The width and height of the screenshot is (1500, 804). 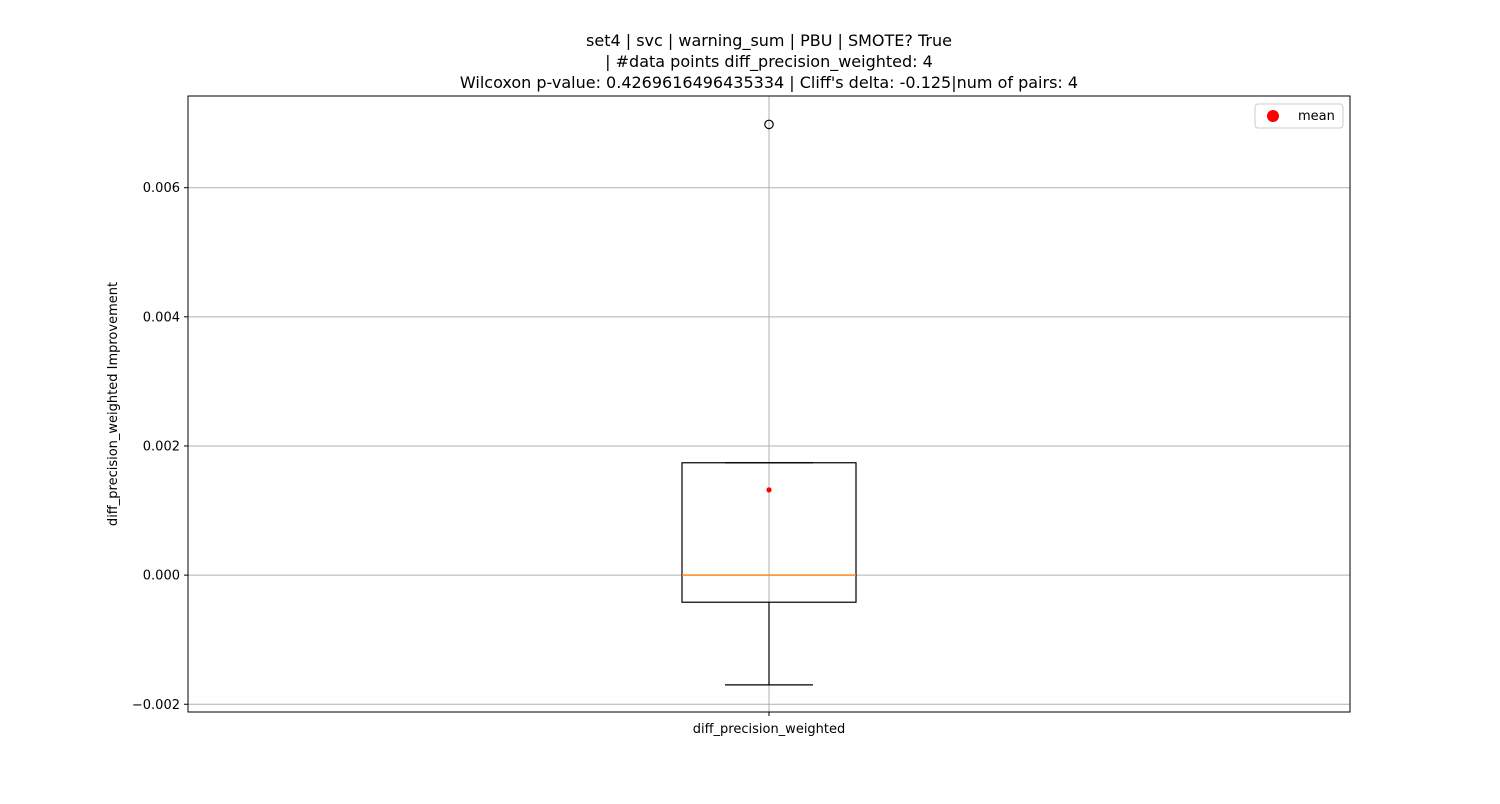 What do you see at coordinates (769, 490) in the screenshot?
I see `mean-point` at bounding box center [769, 490].